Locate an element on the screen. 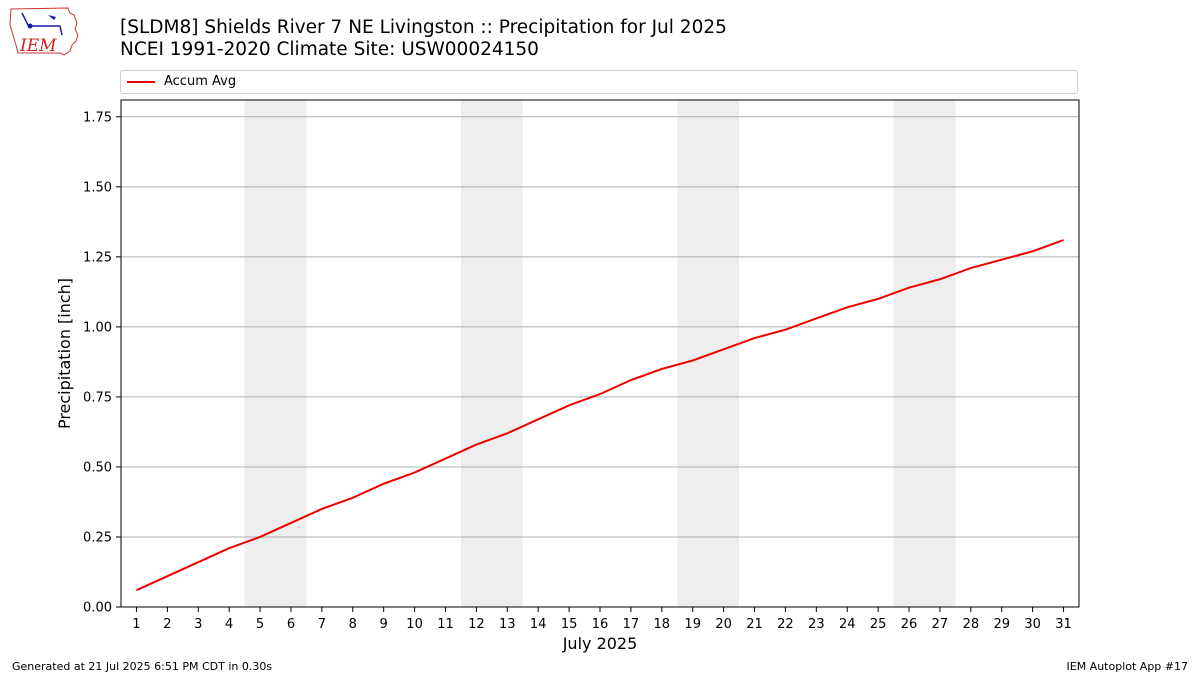 The width and height of the screenshot is (1200, 675). footer-app-id: IEM Autoplot App #17 is located at coordinates (1127, 666).